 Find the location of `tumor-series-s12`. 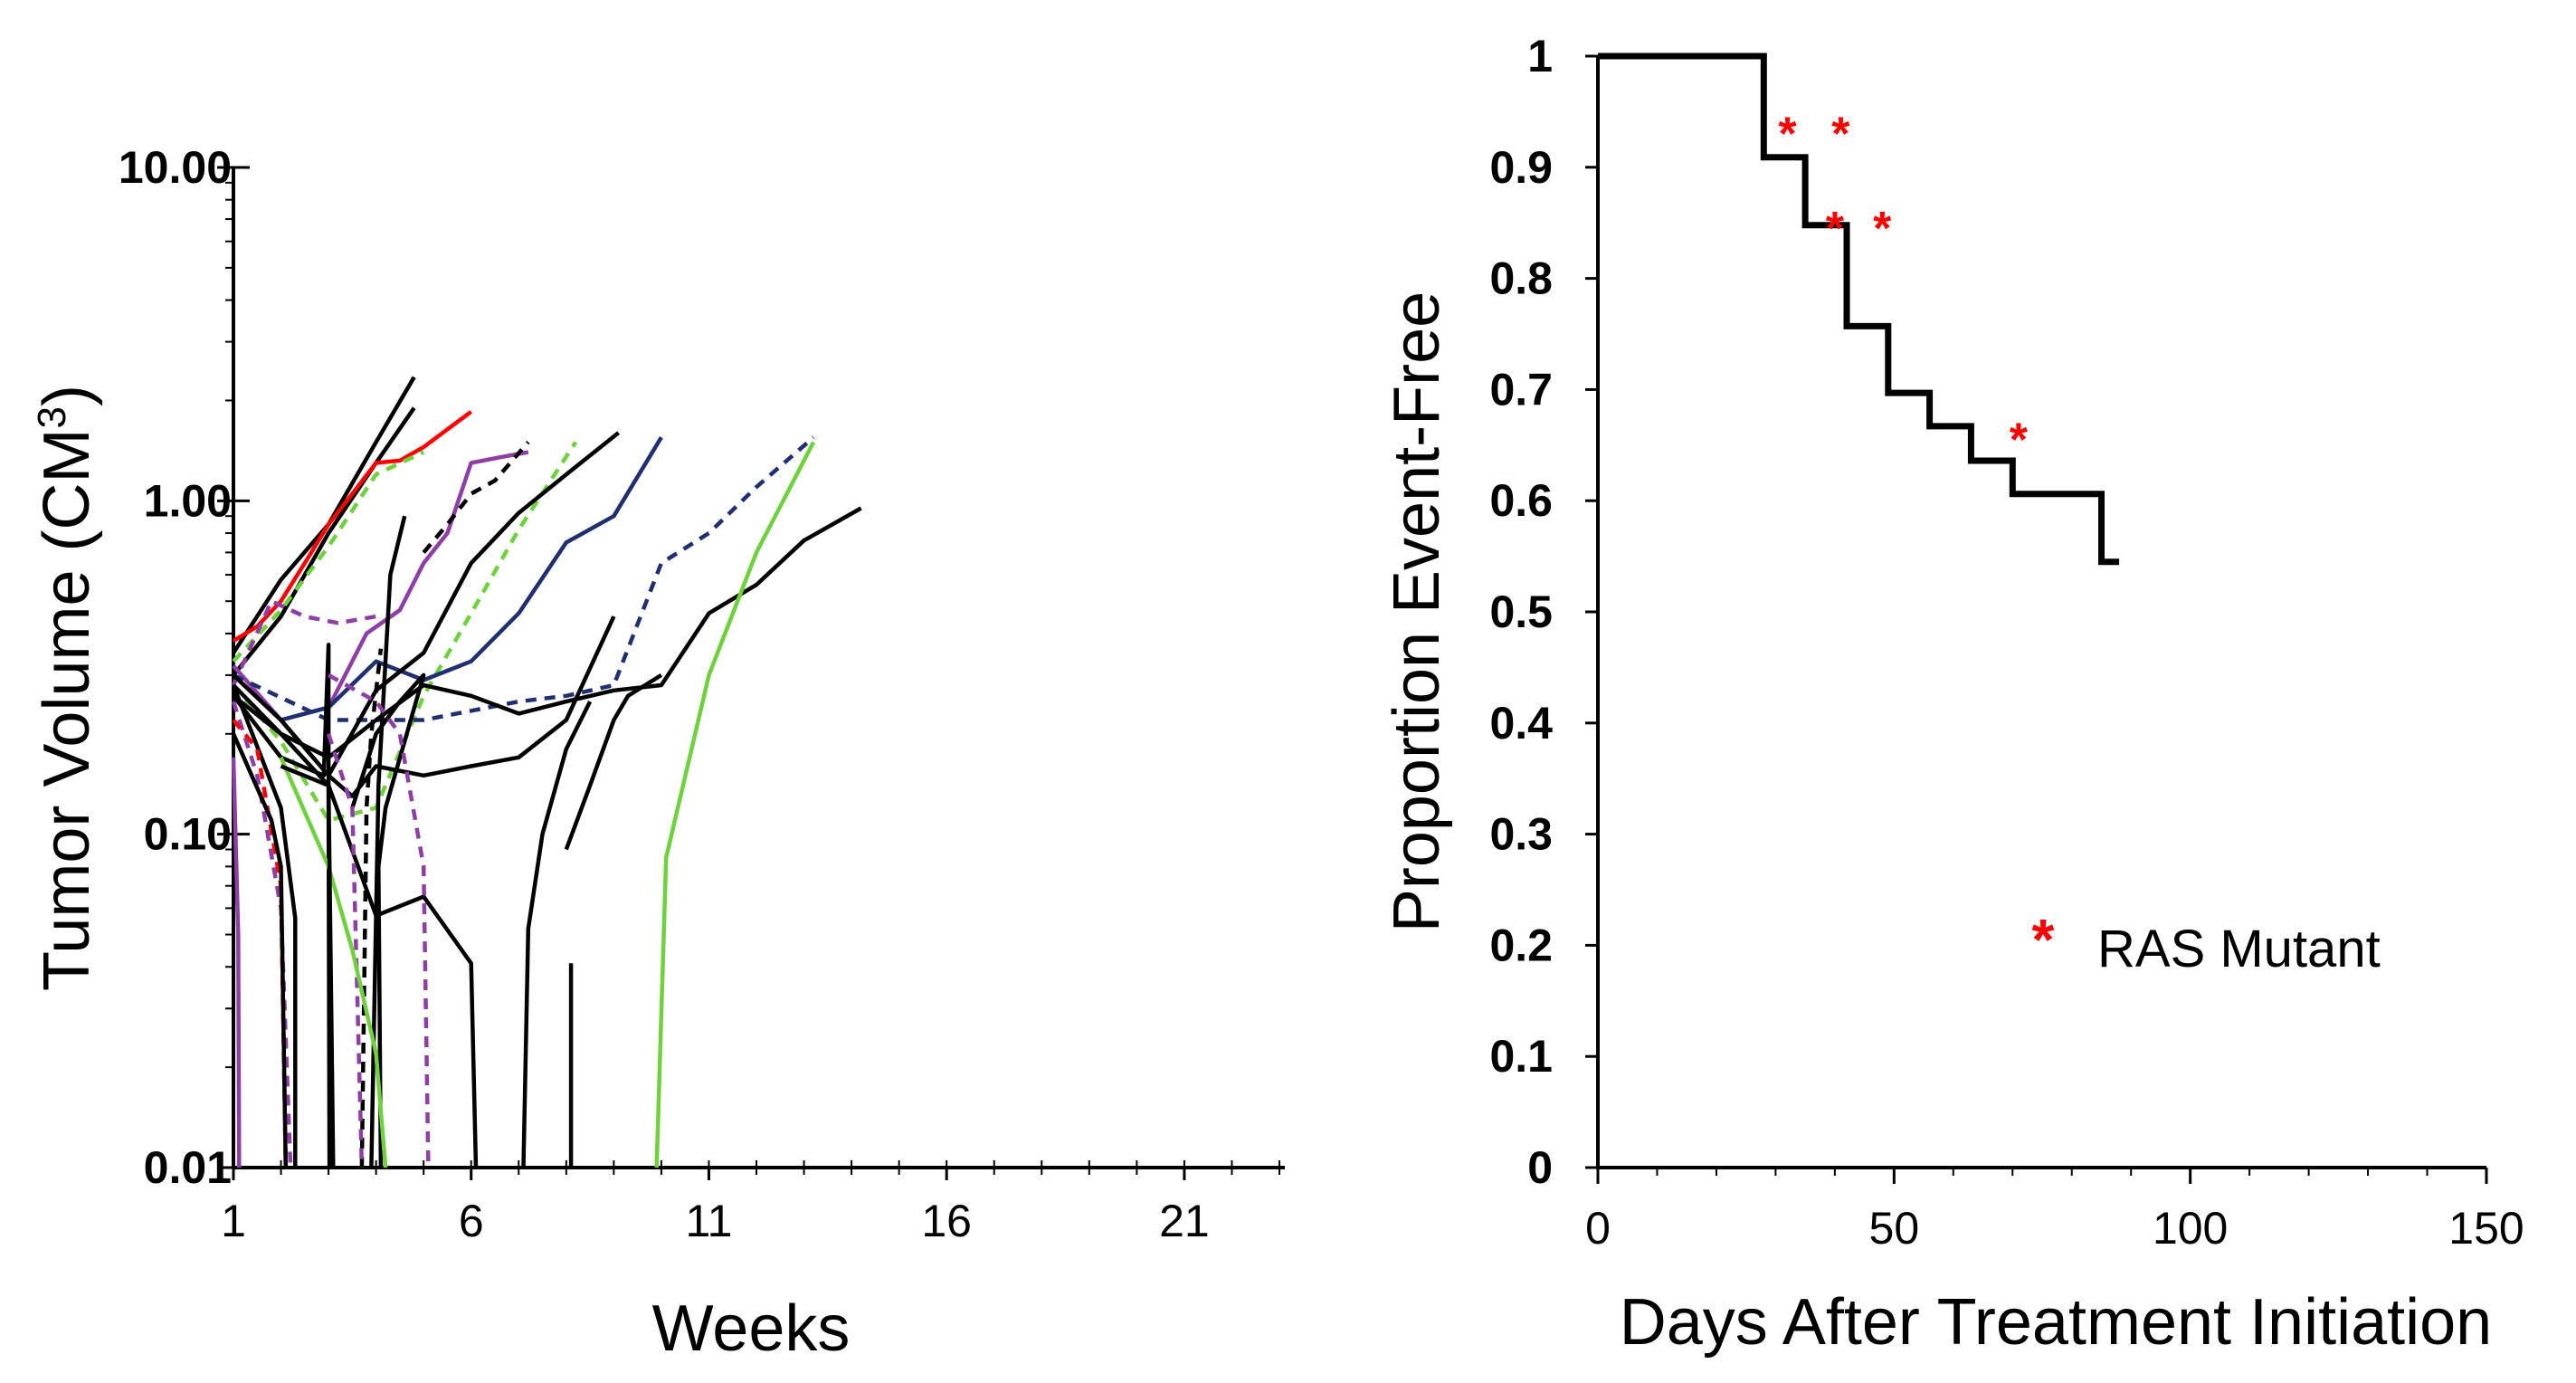

tumor-series-s12 is located at coordinates (547, 633).